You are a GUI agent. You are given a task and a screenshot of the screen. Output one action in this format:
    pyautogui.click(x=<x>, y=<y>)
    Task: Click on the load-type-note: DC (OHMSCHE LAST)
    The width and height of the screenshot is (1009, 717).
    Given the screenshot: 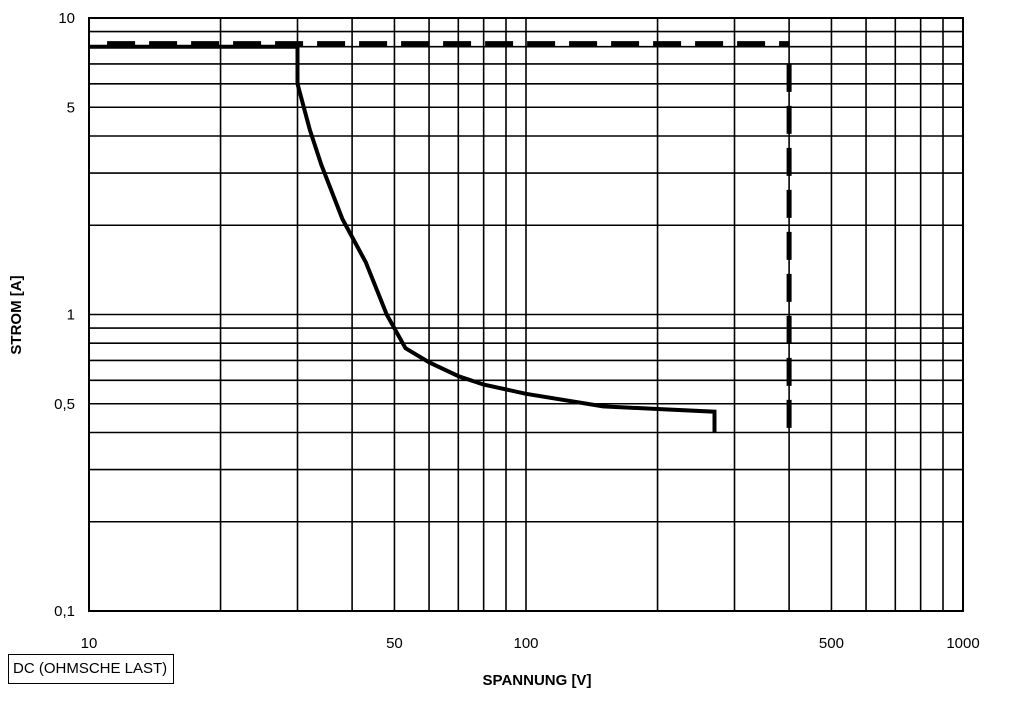 What is the action you would take?
    pyautogui.click(x=91, y=669)
    